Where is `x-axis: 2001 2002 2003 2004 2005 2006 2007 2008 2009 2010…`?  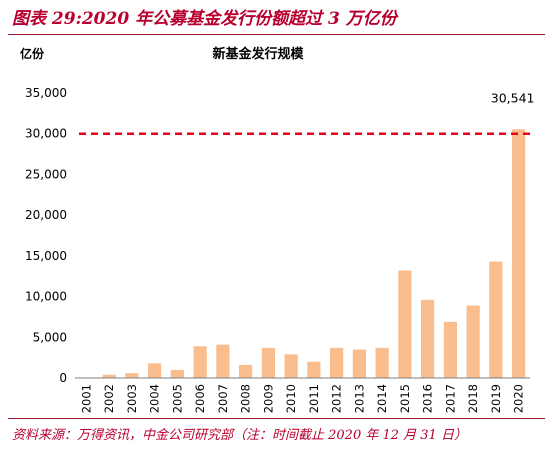
x-axis: 2001 2002 2003 2004 2005 2006 2007 2008 2009 2010… is located at coordinates (302, 395).